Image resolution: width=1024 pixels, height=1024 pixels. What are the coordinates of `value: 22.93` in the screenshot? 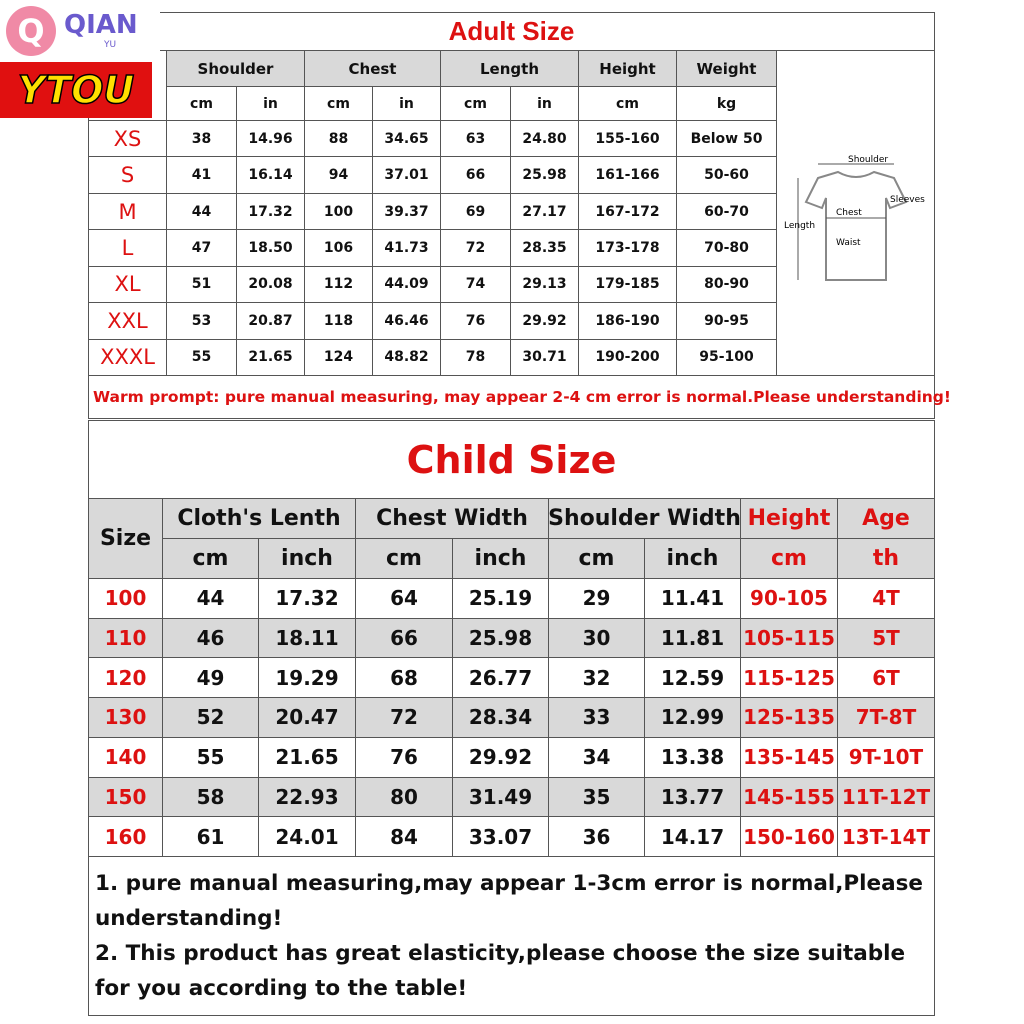 It's located at (307, 797).